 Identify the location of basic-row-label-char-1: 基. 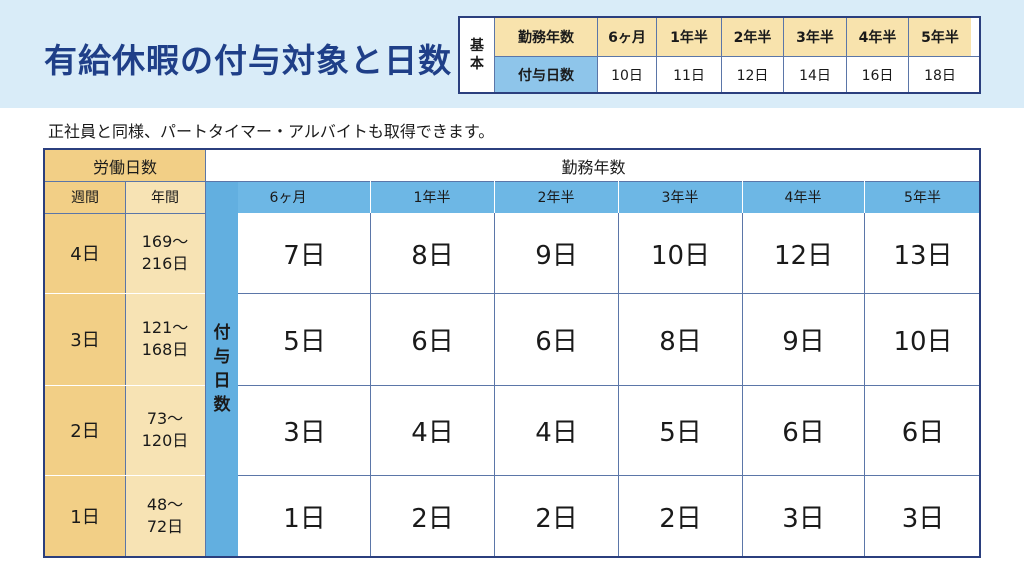
(477, 46).